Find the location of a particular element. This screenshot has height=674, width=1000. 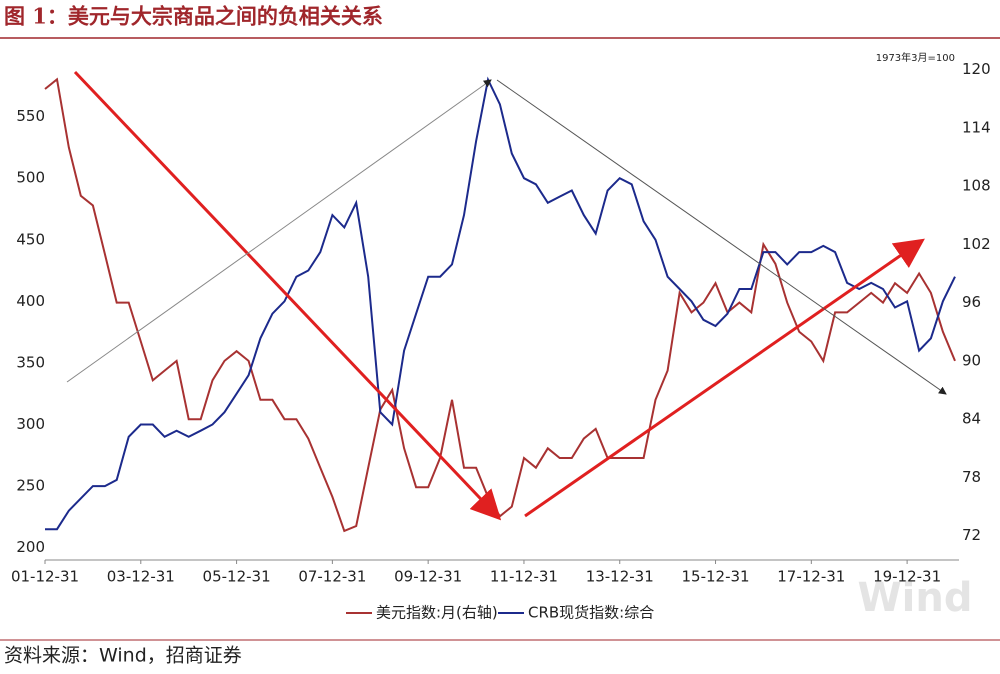

x-tick-label: 07-12-31 is located at coordinates (332, 577).